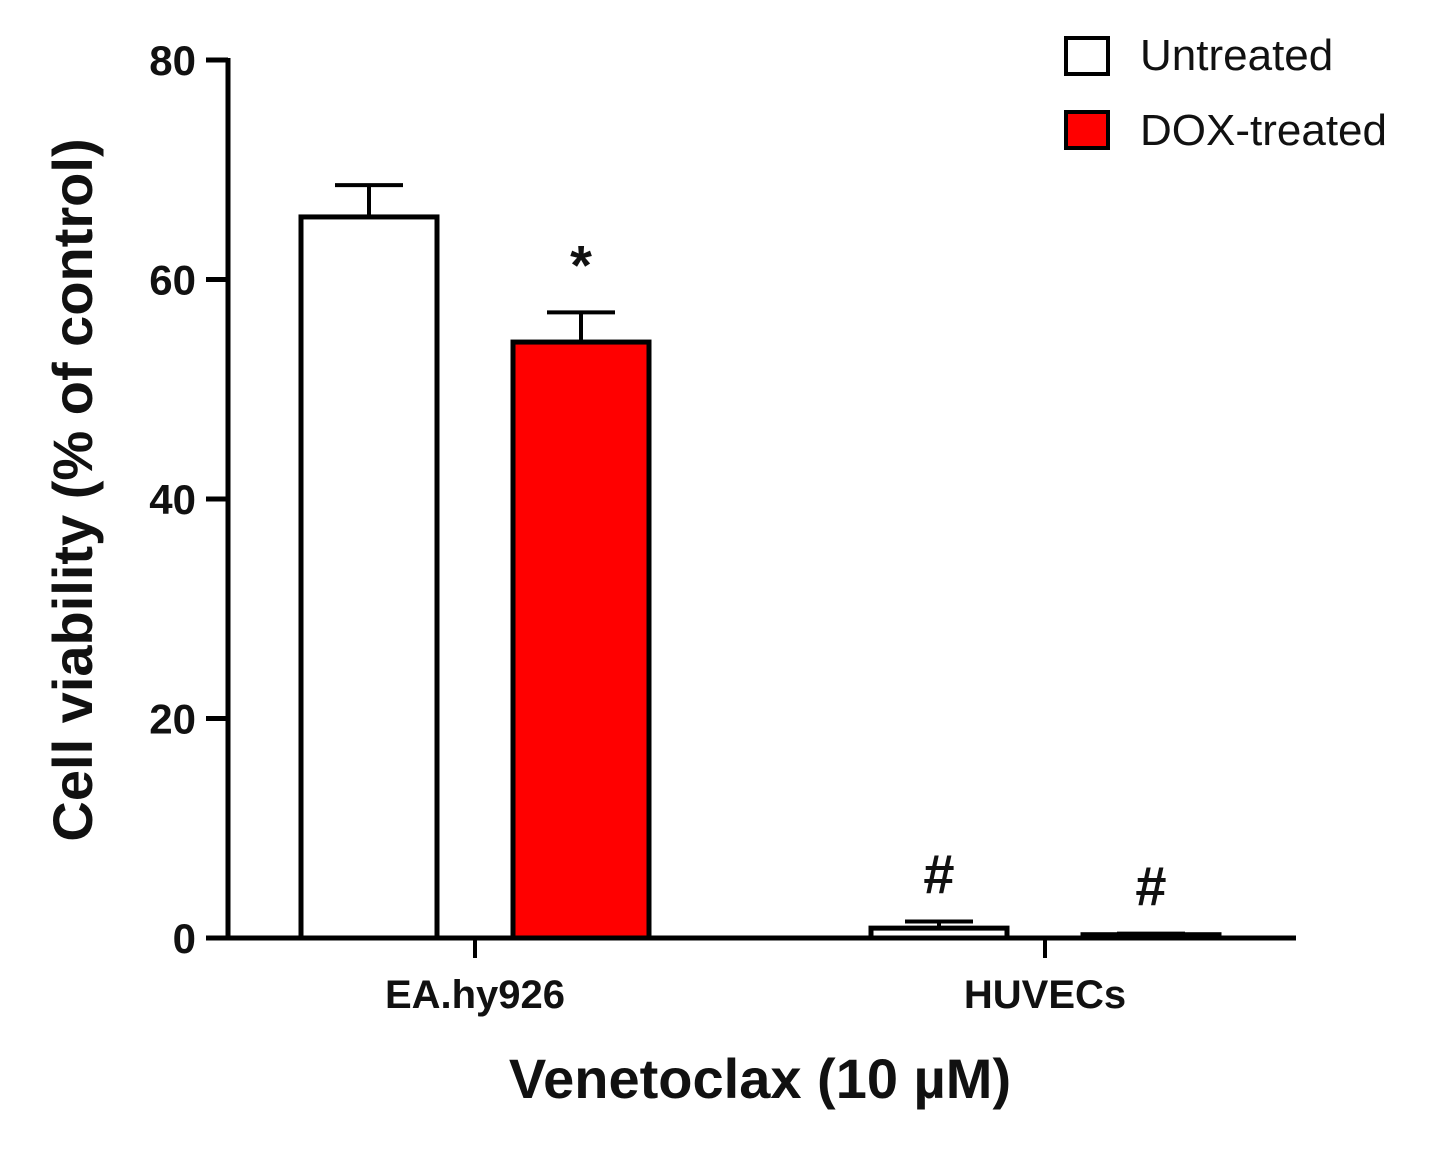 The image size is (1446, 1154). What do you see at coordinates (475, 995) in the screenshot?
I see `x-category-label: EA.hy926` at bounding box center [475, 995].